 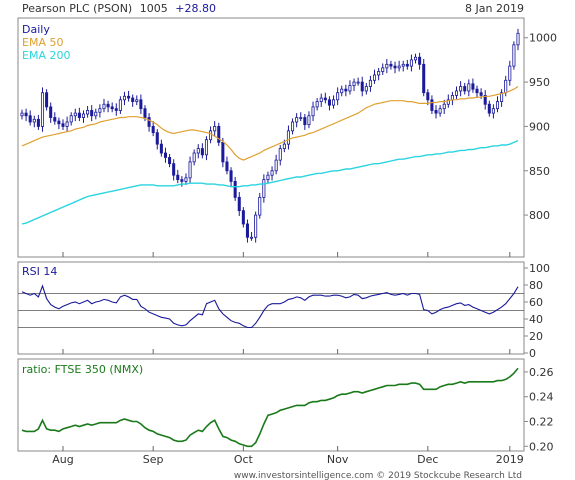 I want to click on legend-entry: Daily, so click(x=36, y=29).